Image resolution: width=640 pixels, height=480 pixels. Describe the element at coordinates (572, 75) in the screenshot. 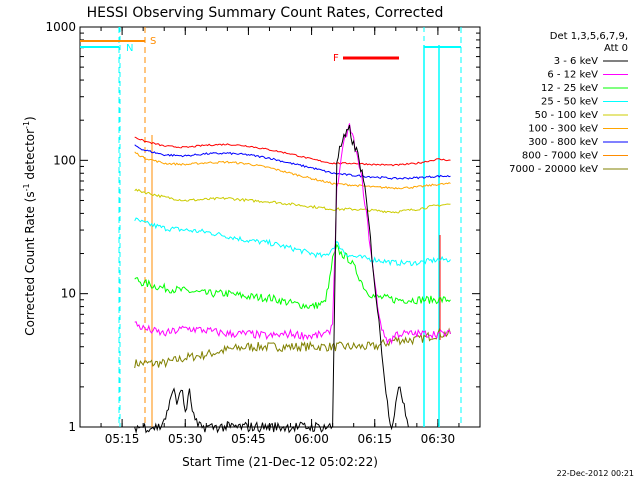

I see `legend-entry-label: 6 - 12 keV` at that location.